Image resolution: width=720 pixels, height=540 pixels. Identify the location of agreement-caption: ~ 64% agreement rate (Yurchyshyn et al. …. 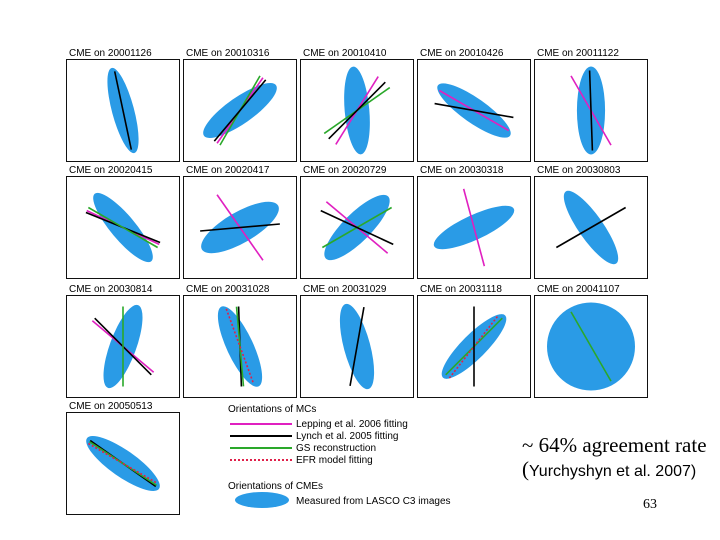
(617, 458).